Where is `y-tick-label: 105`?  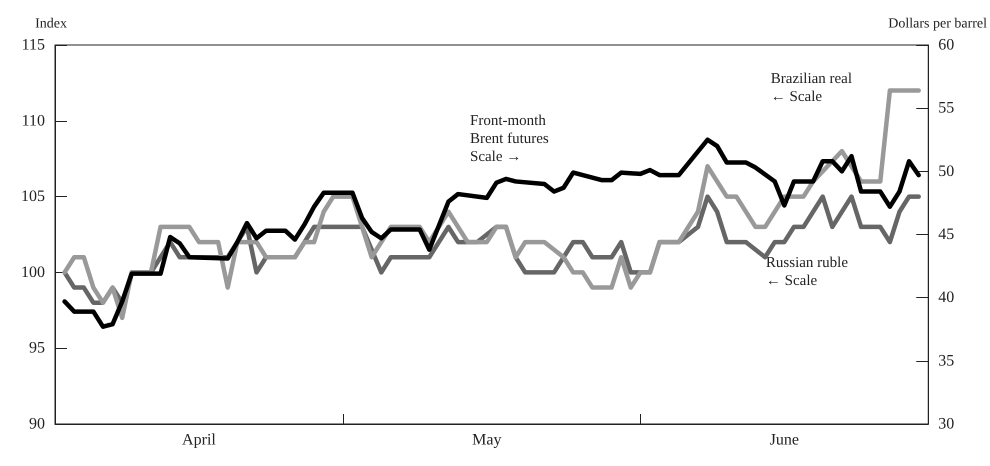 y-tick-label: 105 is located at coordinates (33, 197).